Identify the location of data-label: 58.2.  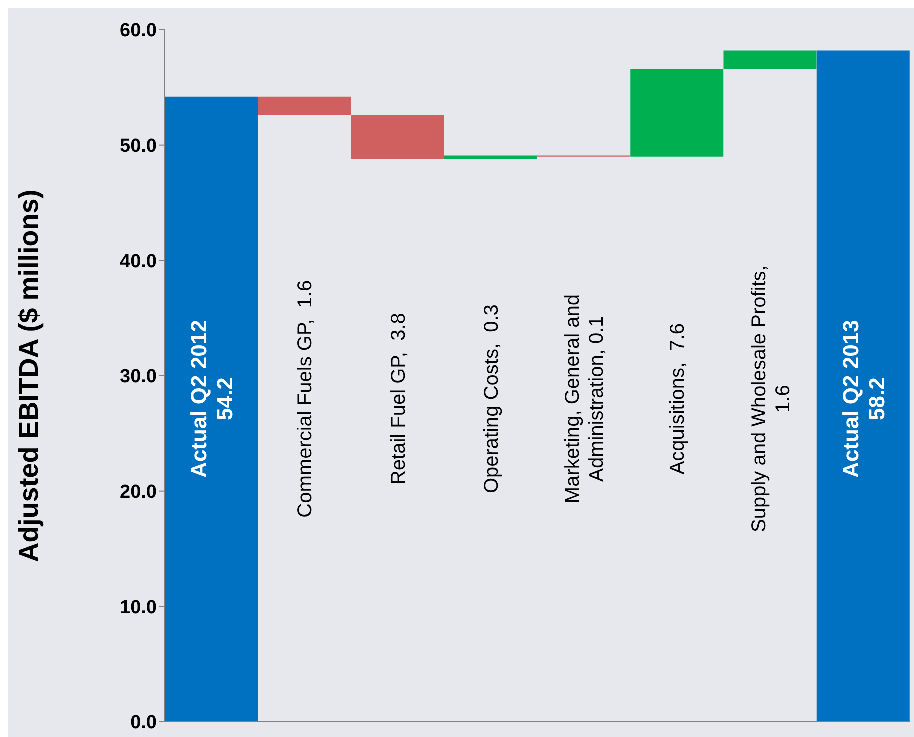
(877, 399).